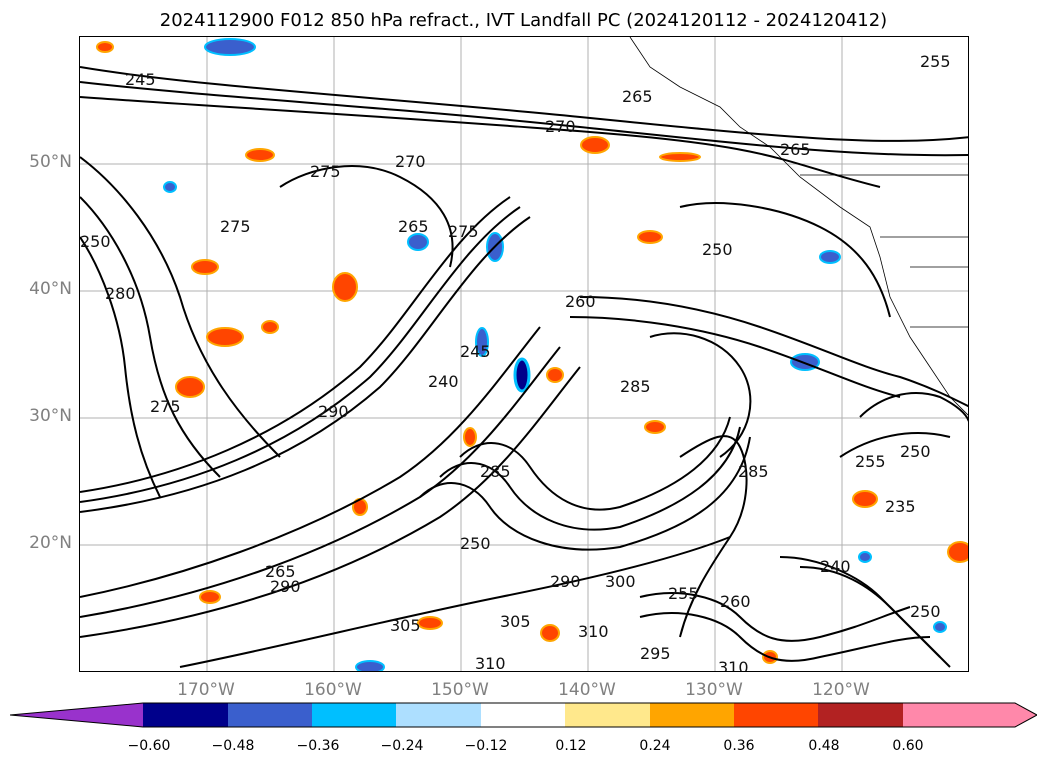  What do you see at coordinates (149, 746) in the screenshot?
I see `colorbar-tick: −0.60` at bounding box center [149, 746].